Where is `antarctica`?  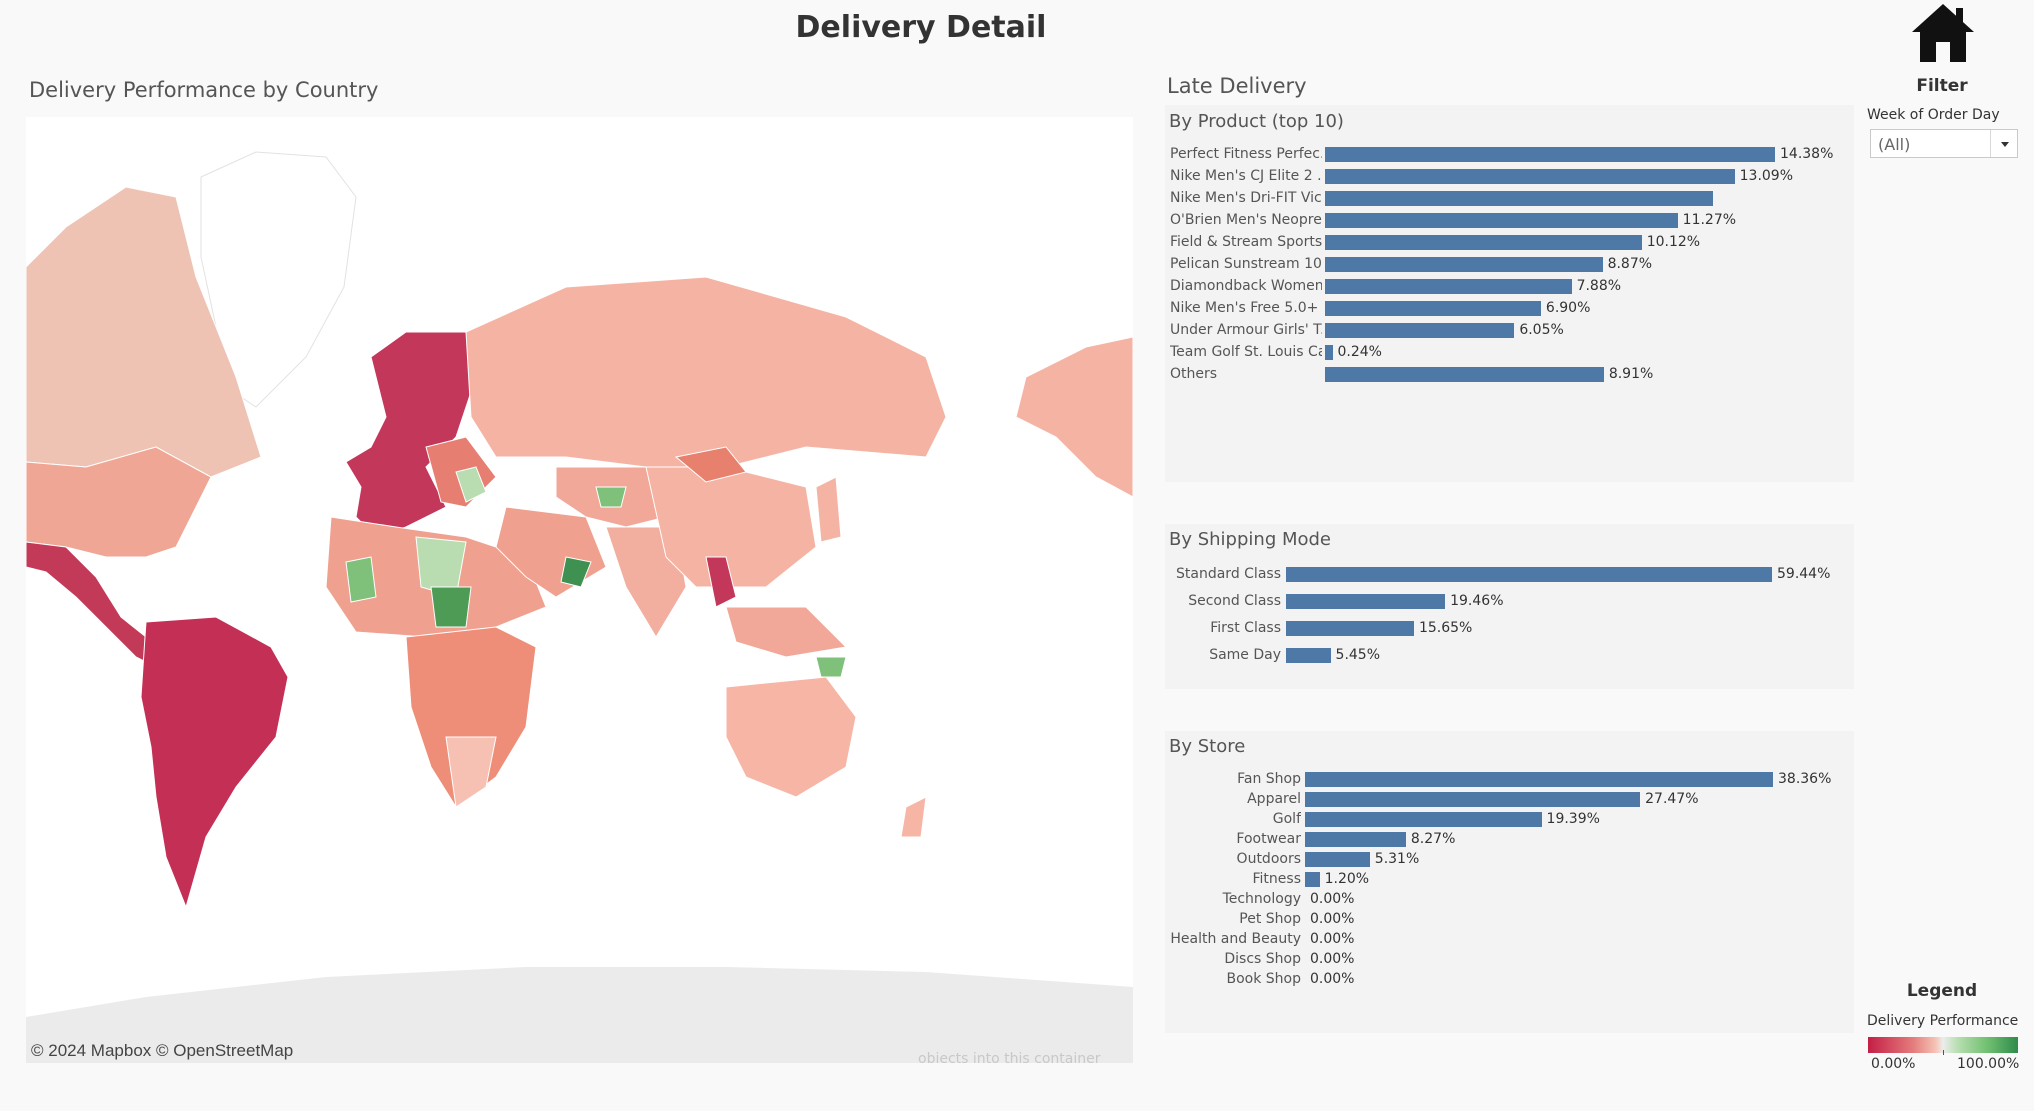
antarctica is located at coordinates (579, 1015).